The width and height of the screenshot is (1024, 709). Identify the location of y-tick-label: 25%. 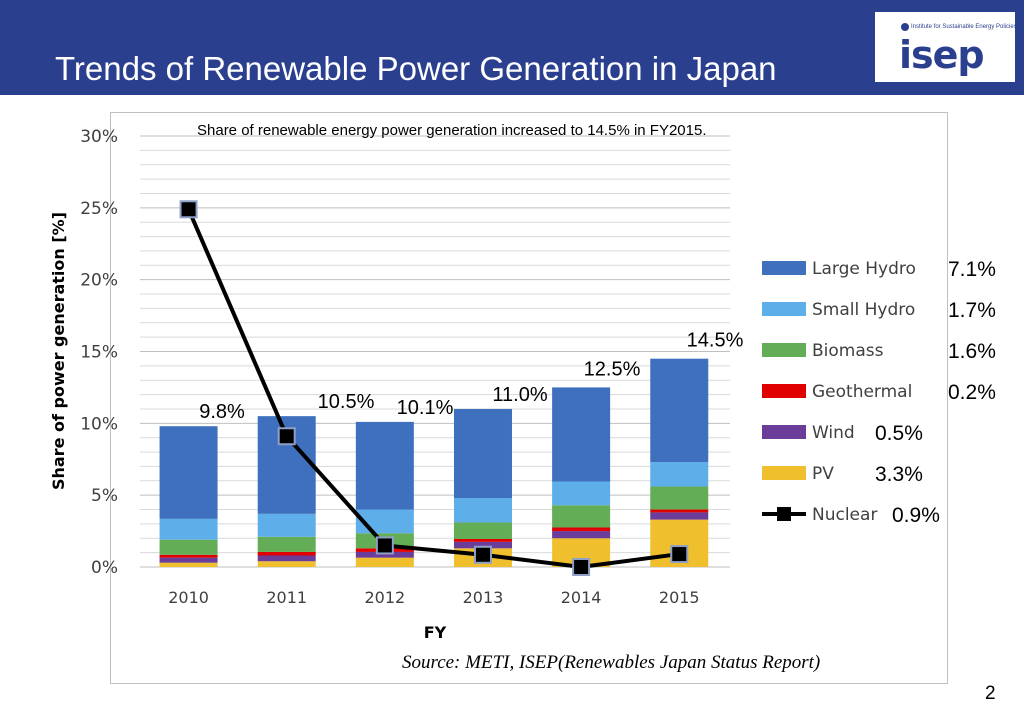
(99, 209).